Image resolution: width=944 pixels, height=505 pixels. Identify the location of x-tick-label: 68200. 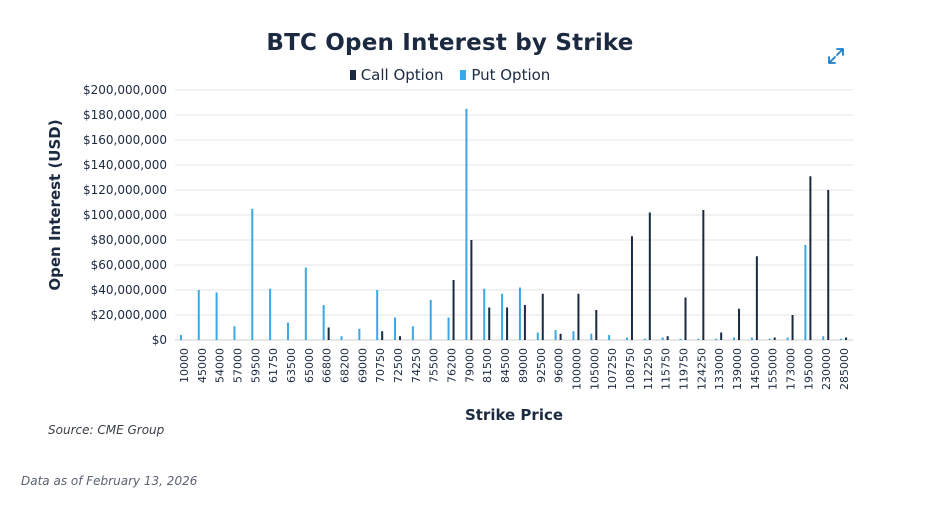
(345, 365).